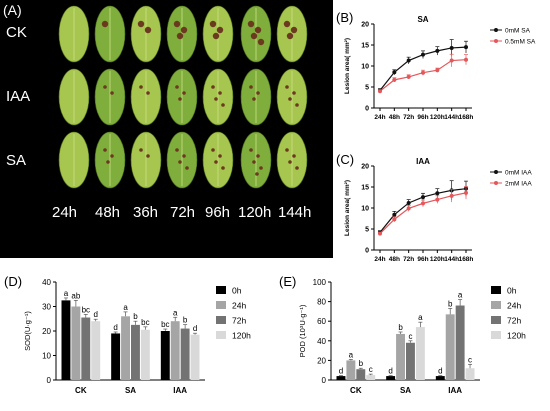 The width and height of the screenshot is (550, 411). What do you see at coordinates (410, 336) in the screenshot?
I see `significance-letter: c` at bounding box center [410, 336].